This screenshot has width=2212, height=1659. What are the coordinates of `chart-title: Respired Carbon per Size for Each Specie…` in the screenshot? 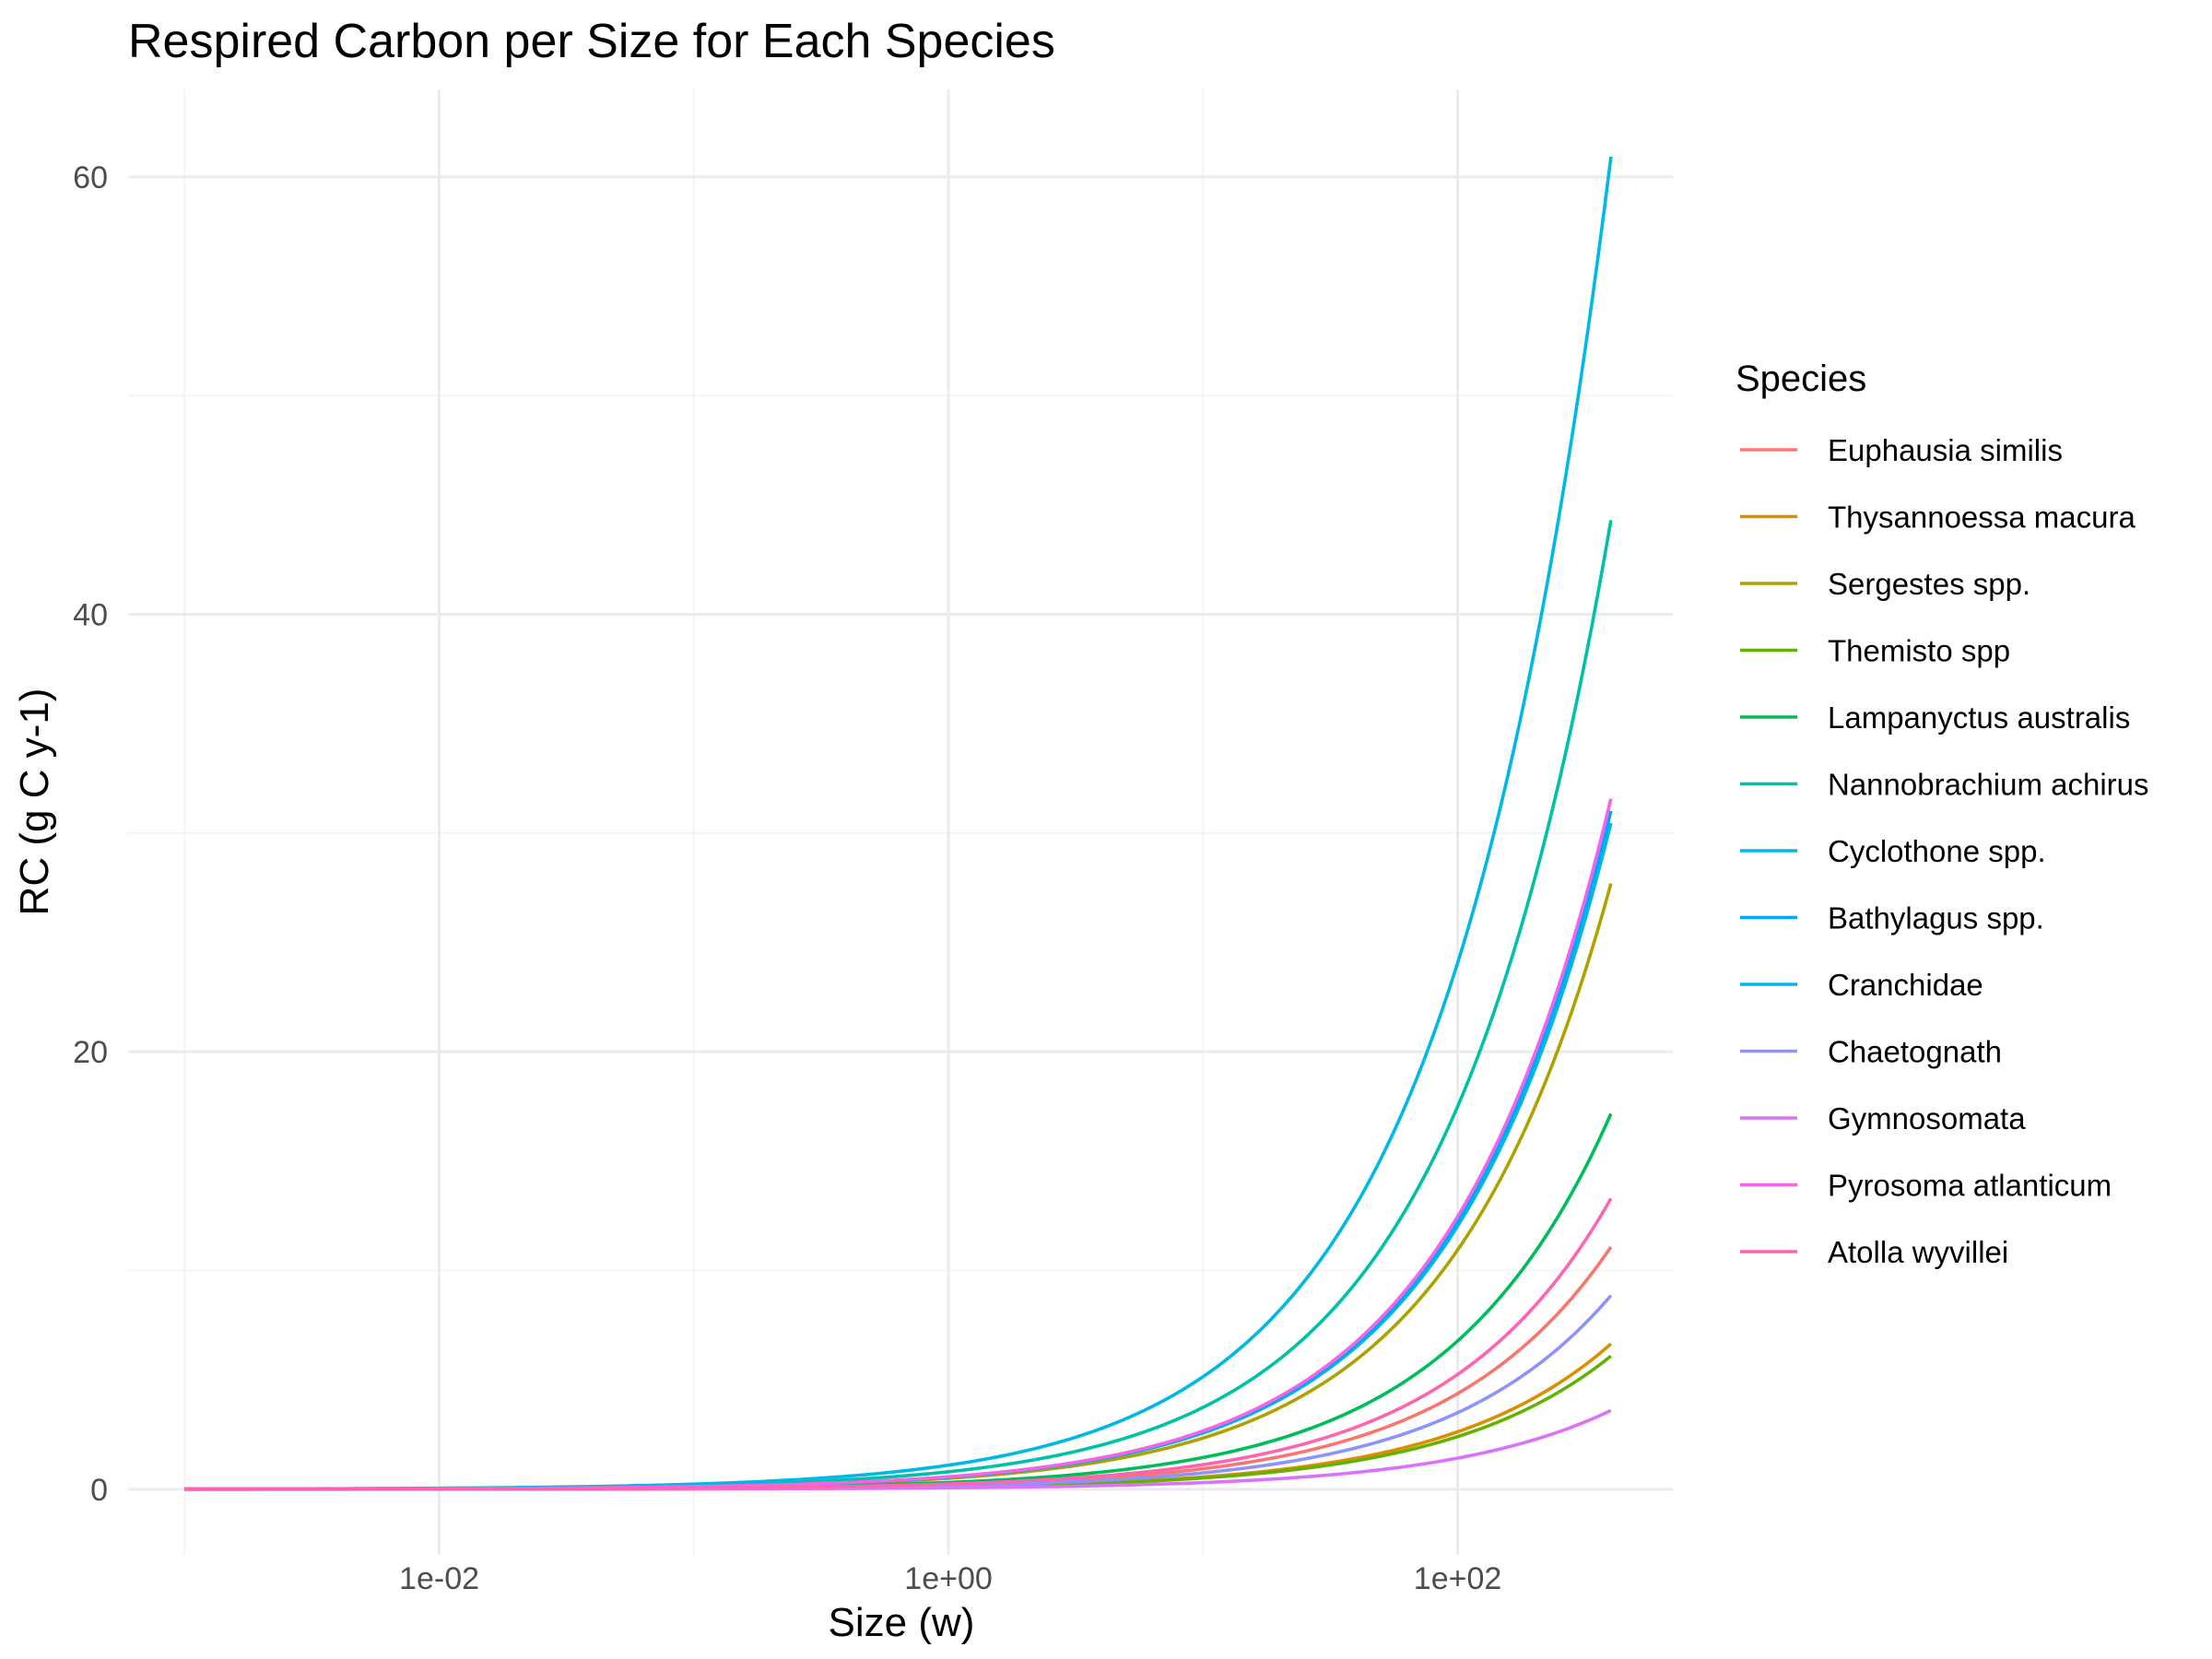 It's located at (591, 41).